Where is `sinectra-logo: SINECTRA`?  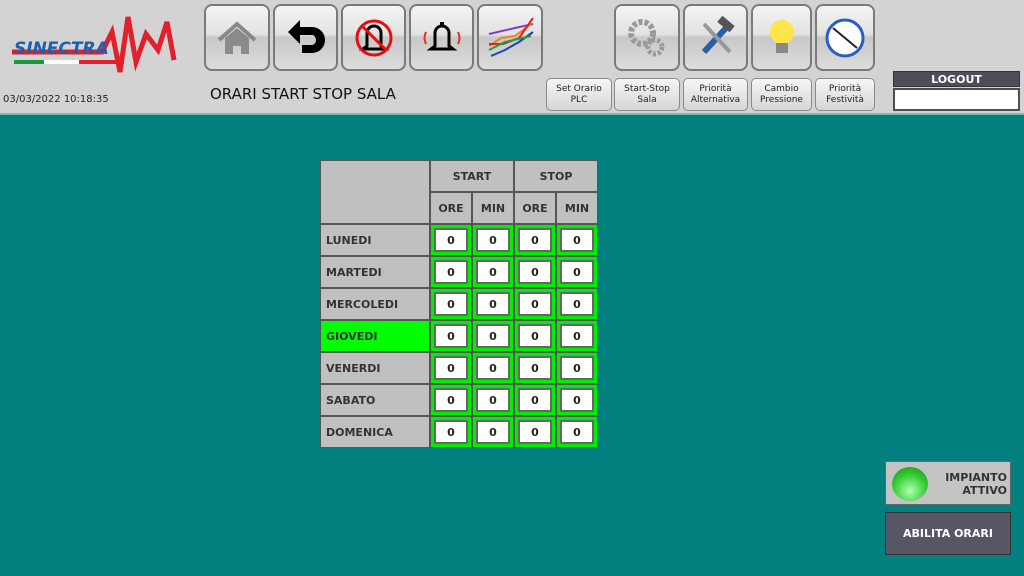 sinectra-logo: SINECTRA is located at coordinates (97, 47).